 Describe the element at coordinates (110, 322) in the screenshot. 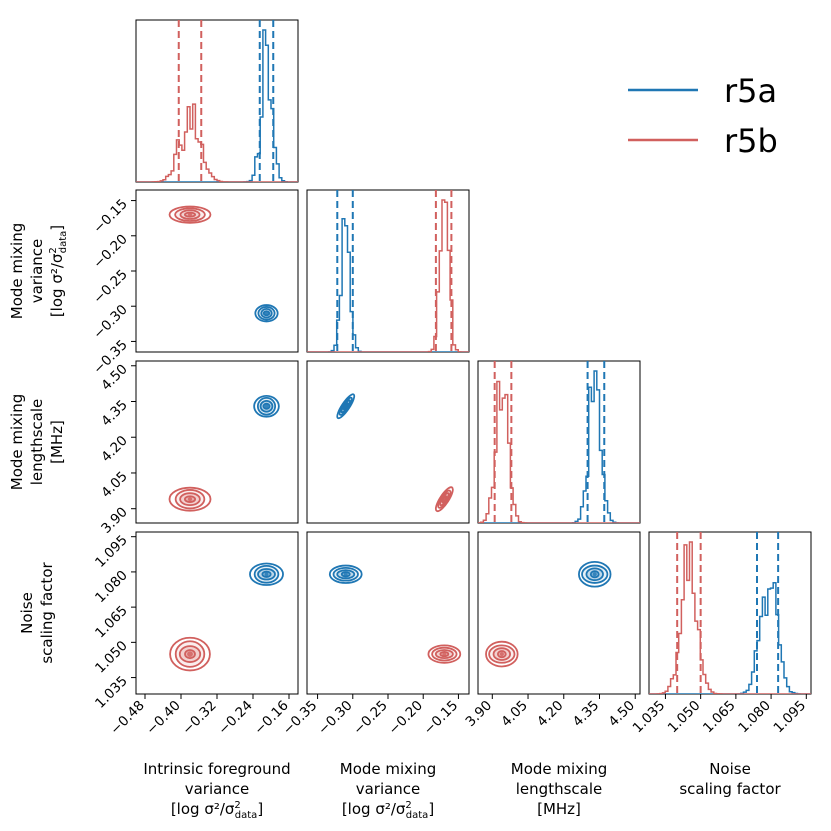

I see `y-tick-label-mmv-1: −0.30` at that location.